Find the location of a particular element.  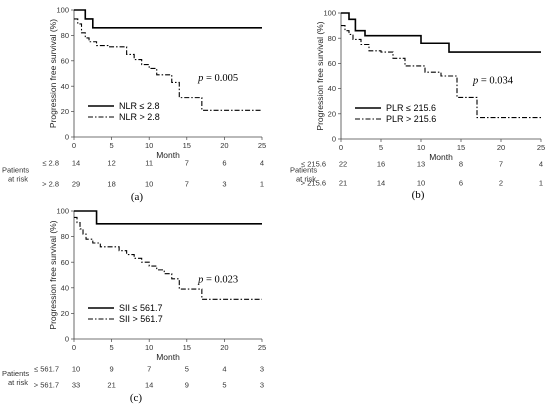

y-tick-label: 60 is located at coordinates (65, 262).